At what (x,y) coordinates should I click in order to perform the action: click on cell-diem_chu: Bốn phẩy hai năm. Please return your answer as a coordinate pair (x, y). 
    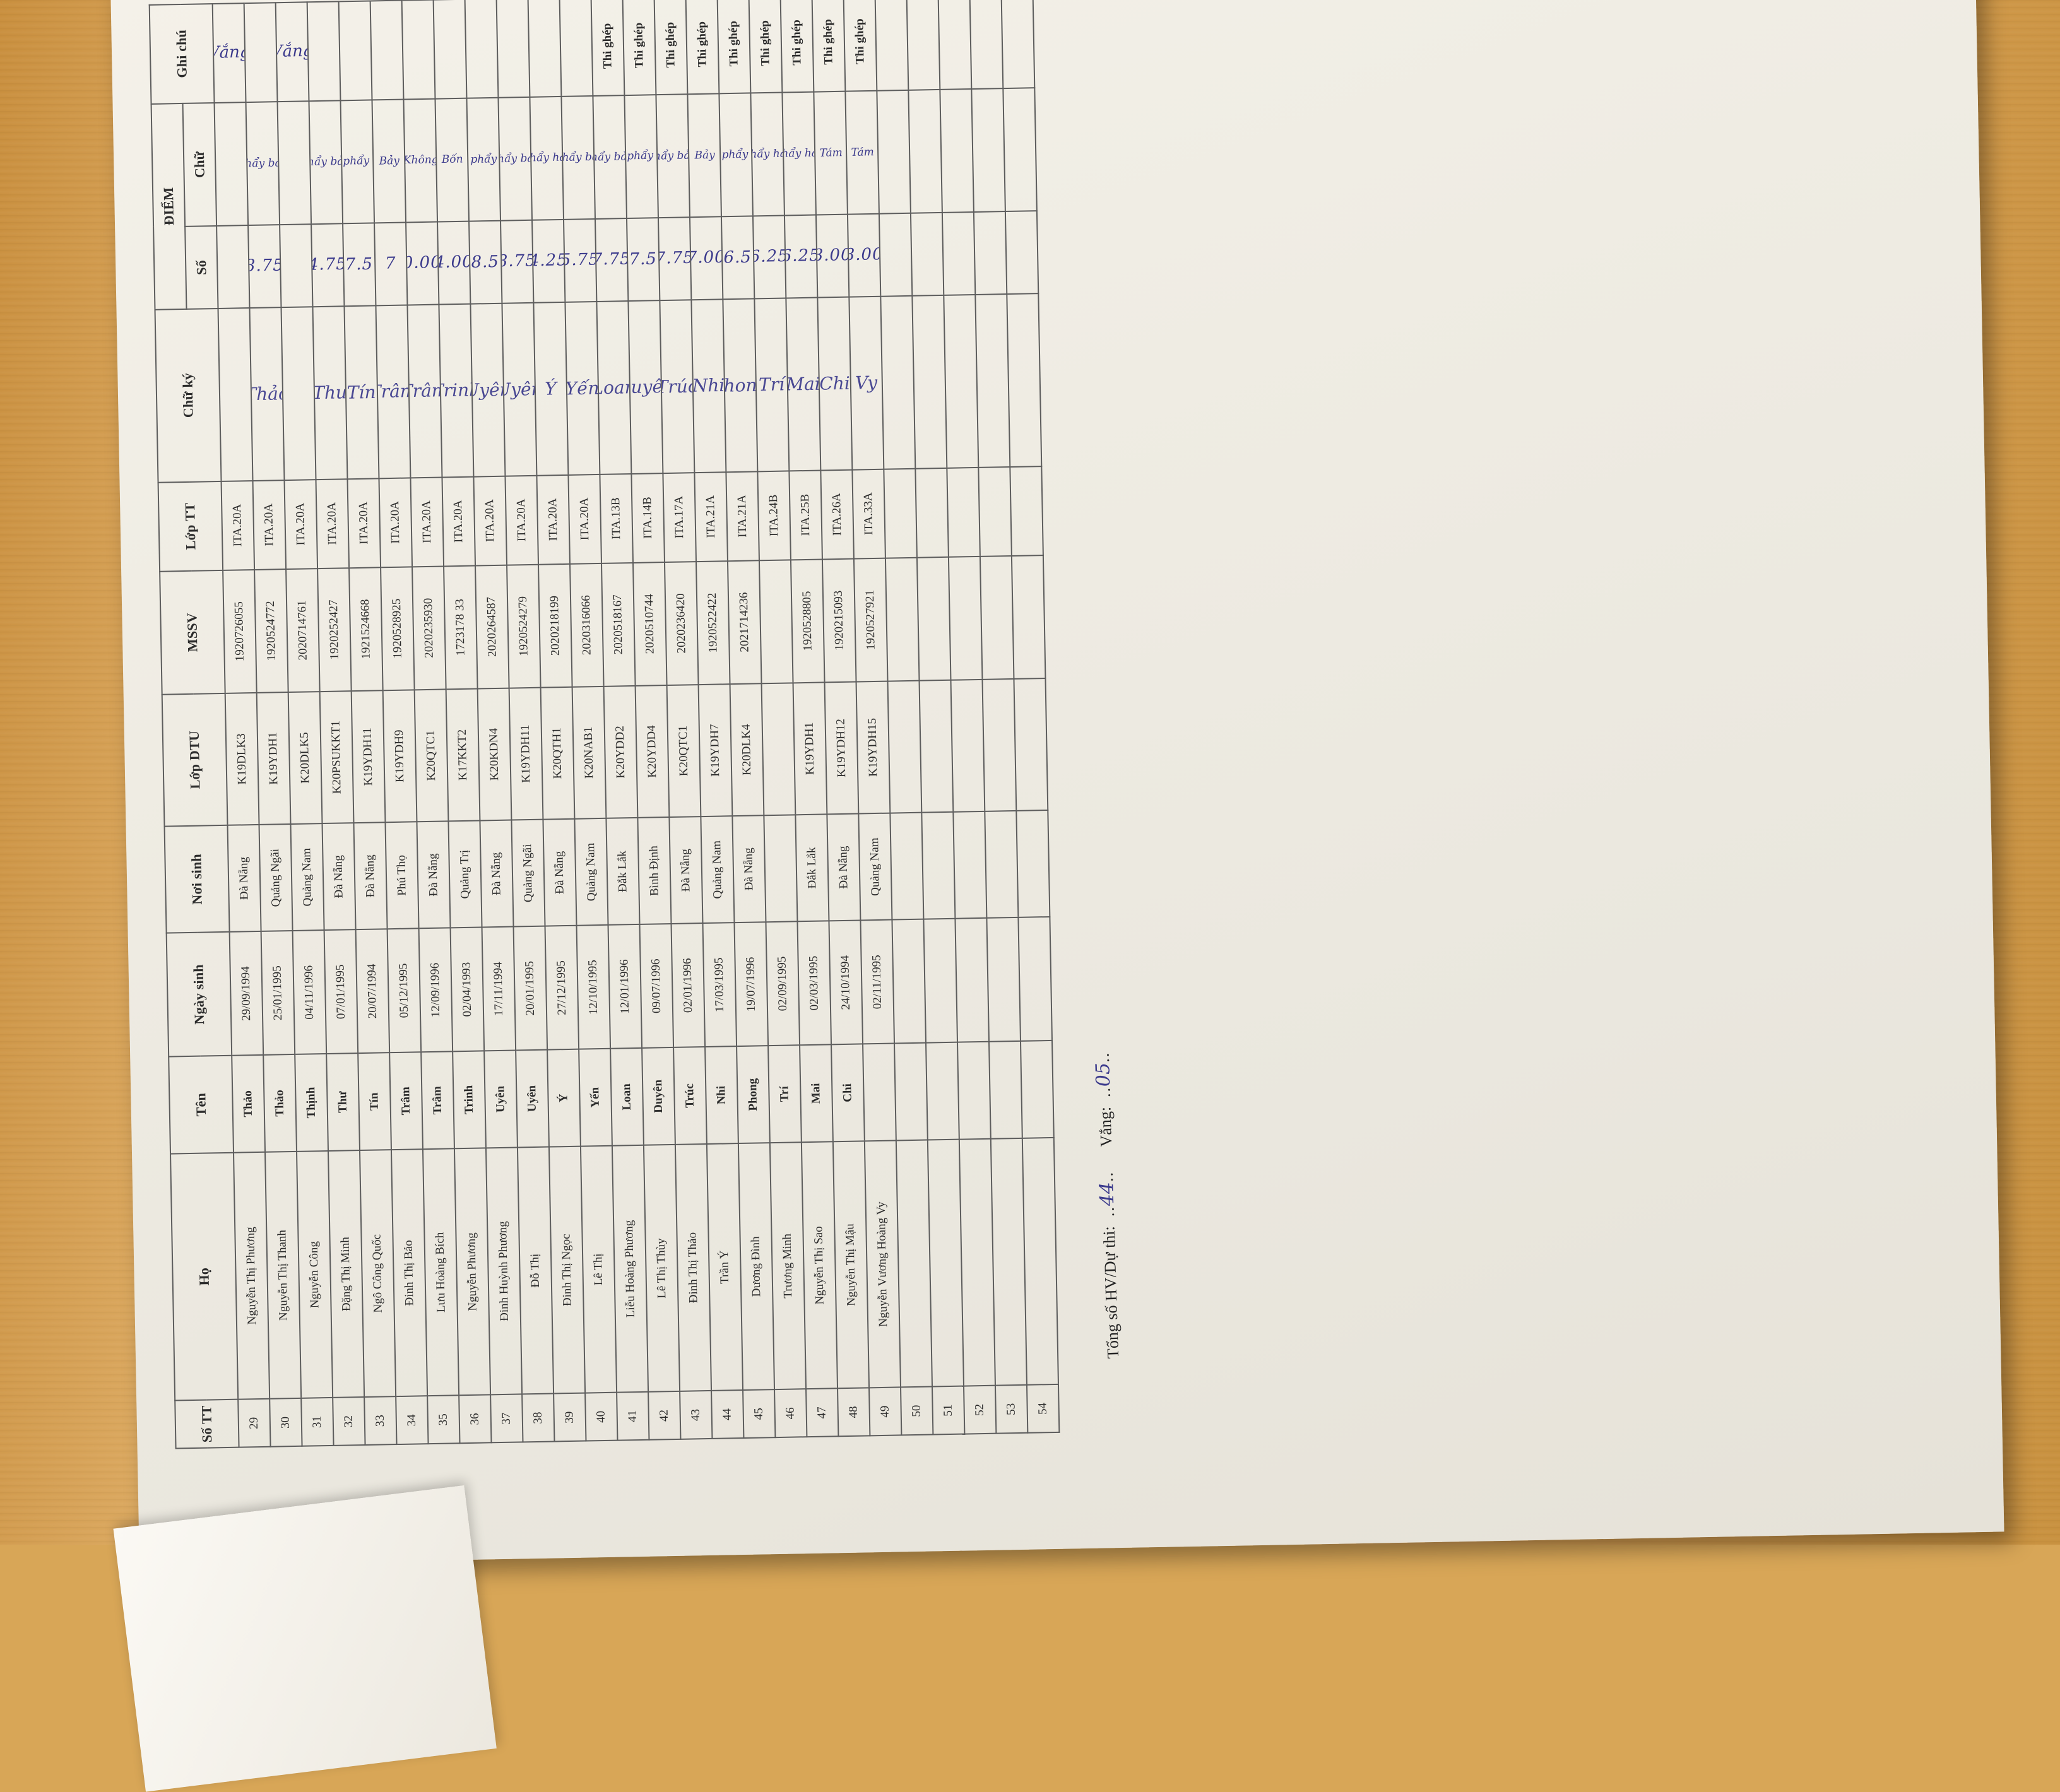
    Looking at the image, I should click on (547, 159).